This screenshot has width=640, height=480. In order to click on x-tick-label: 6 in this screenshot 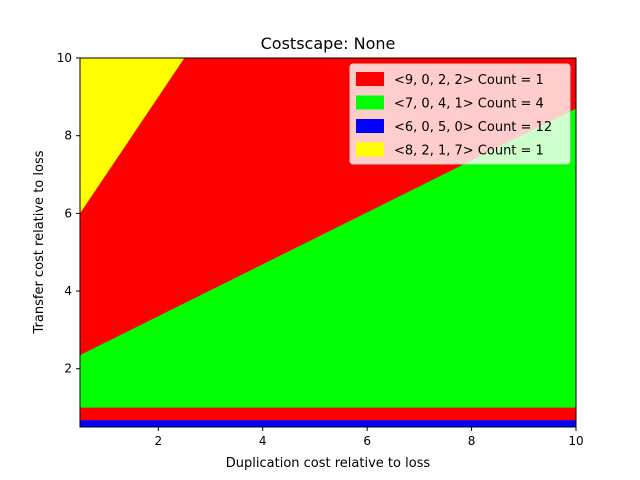, I will do `click(367, 441)`.